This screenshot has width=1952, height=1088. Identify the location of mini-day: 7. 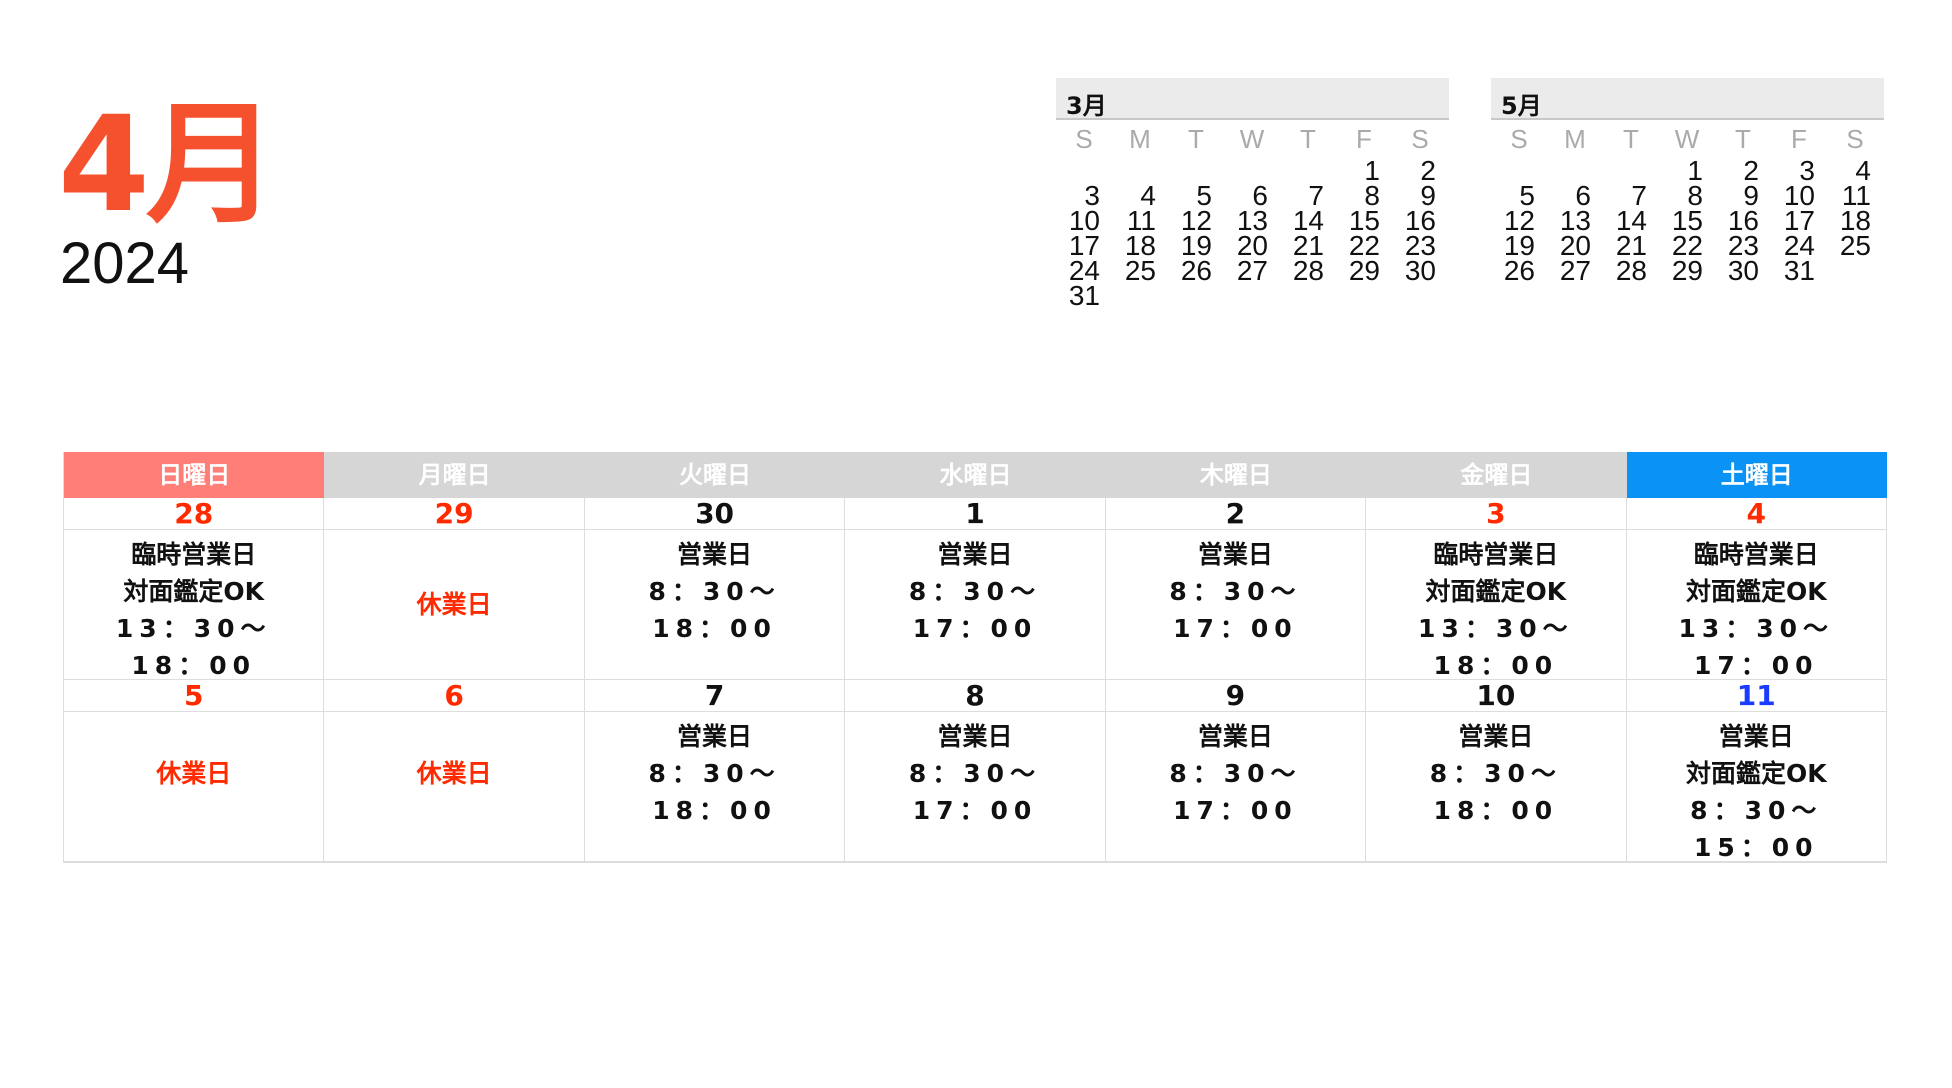
(1639, 195).